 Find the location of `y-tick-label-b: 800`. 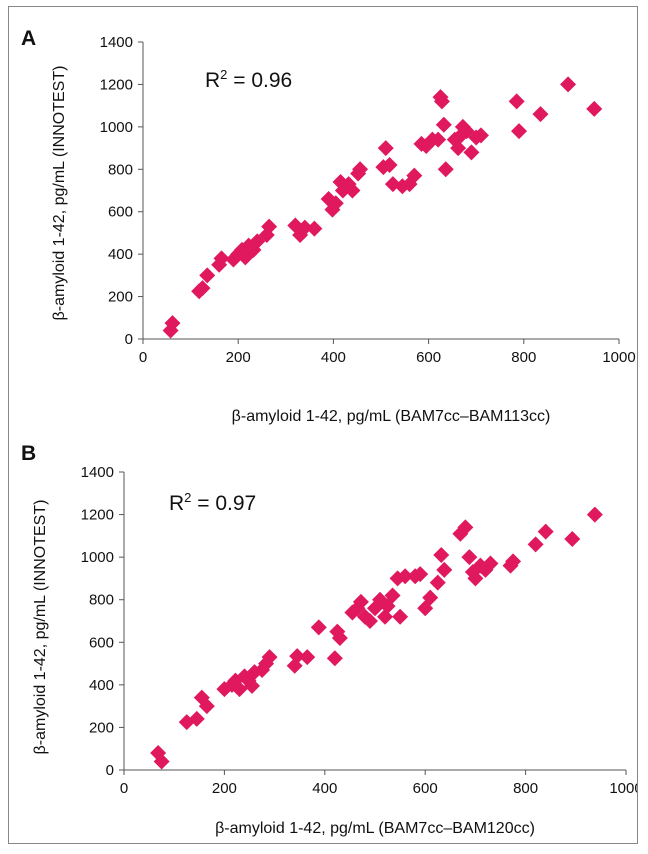

y-tick-label-b: 800 is located at coordinates (101, 600).